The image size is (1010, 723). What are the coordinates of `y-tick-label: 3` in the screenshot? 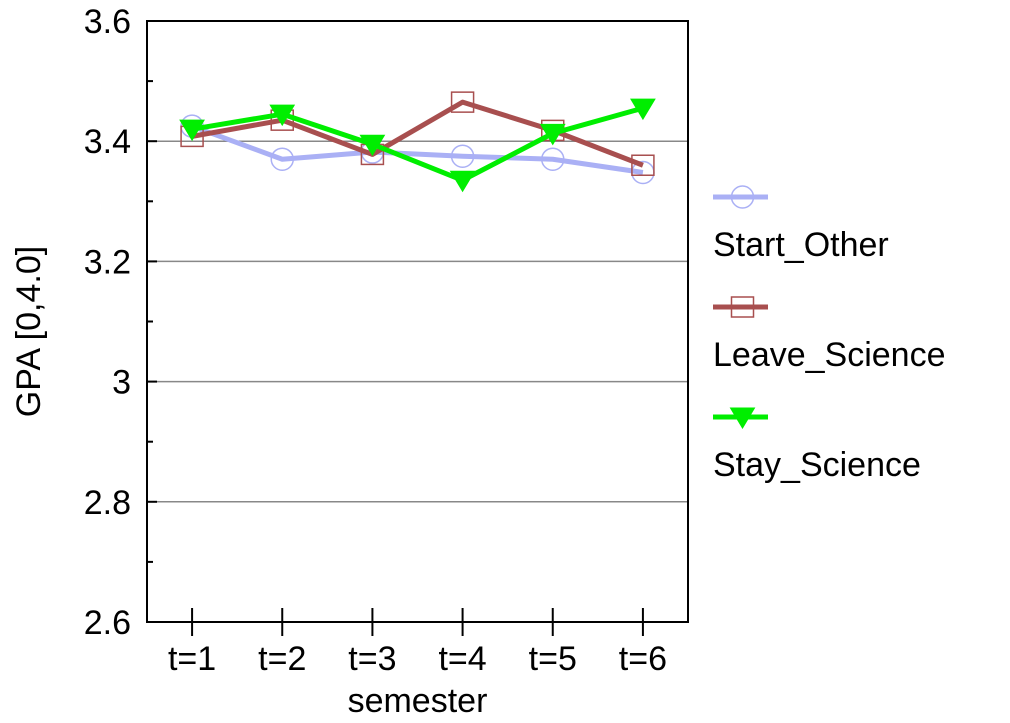 It's located at (121, 383).